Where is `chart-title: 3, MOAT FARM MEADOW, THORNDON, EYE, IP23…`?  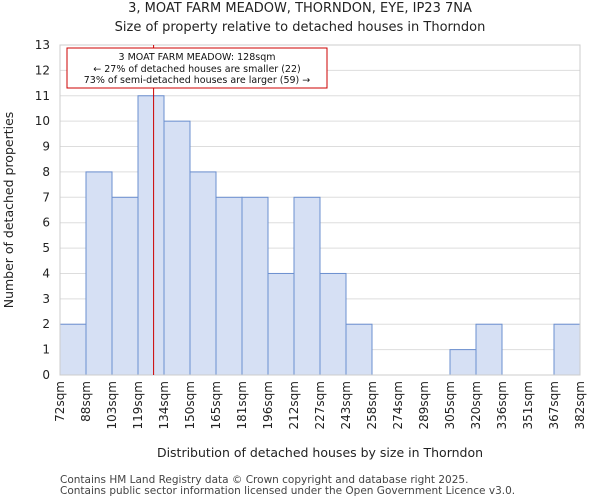 chart-title: 3, MOAT FARM MEADOW, THORNDON, EYE, IP23… is located at coordinates (300, 8).